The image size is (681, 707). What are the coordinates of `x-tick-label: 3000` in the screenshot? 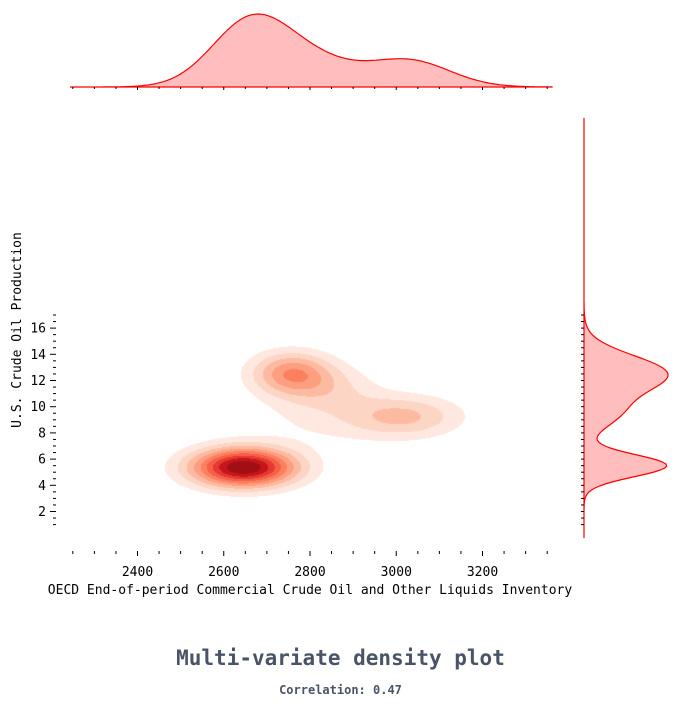 It's located at (396, 572).